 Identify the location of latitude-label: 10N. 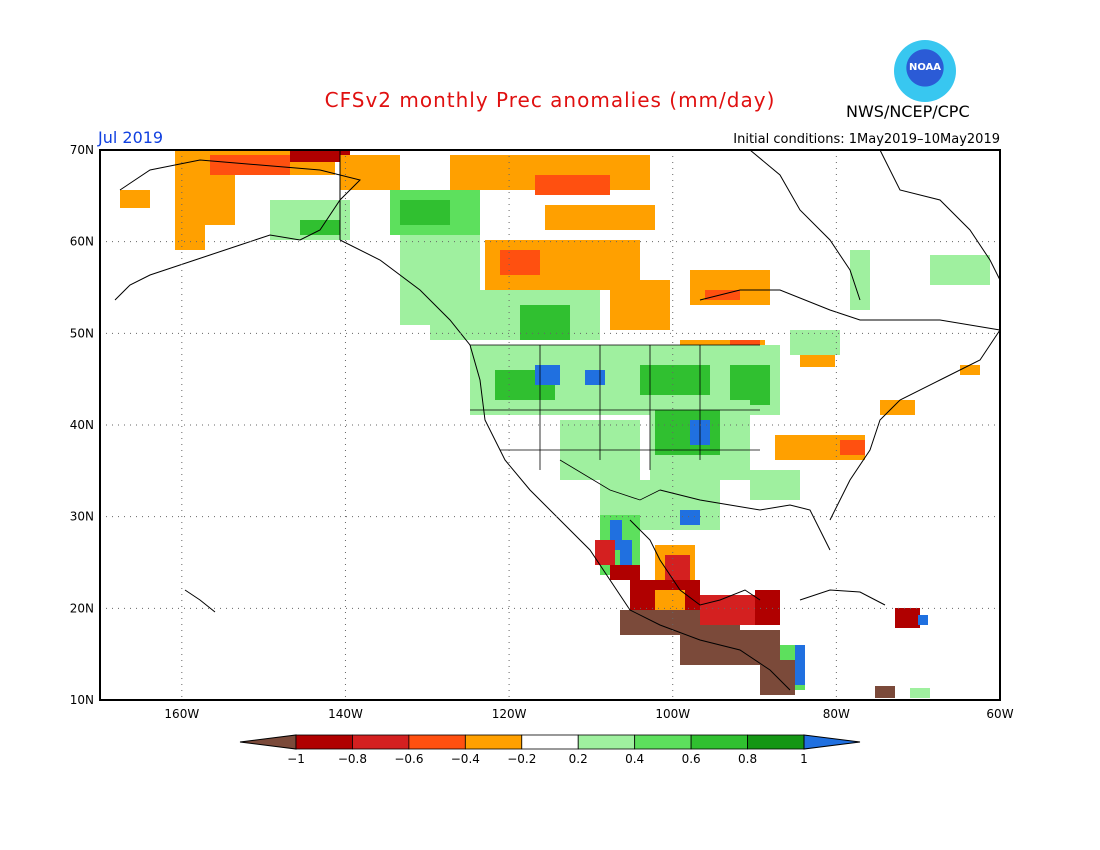
(82, 700).